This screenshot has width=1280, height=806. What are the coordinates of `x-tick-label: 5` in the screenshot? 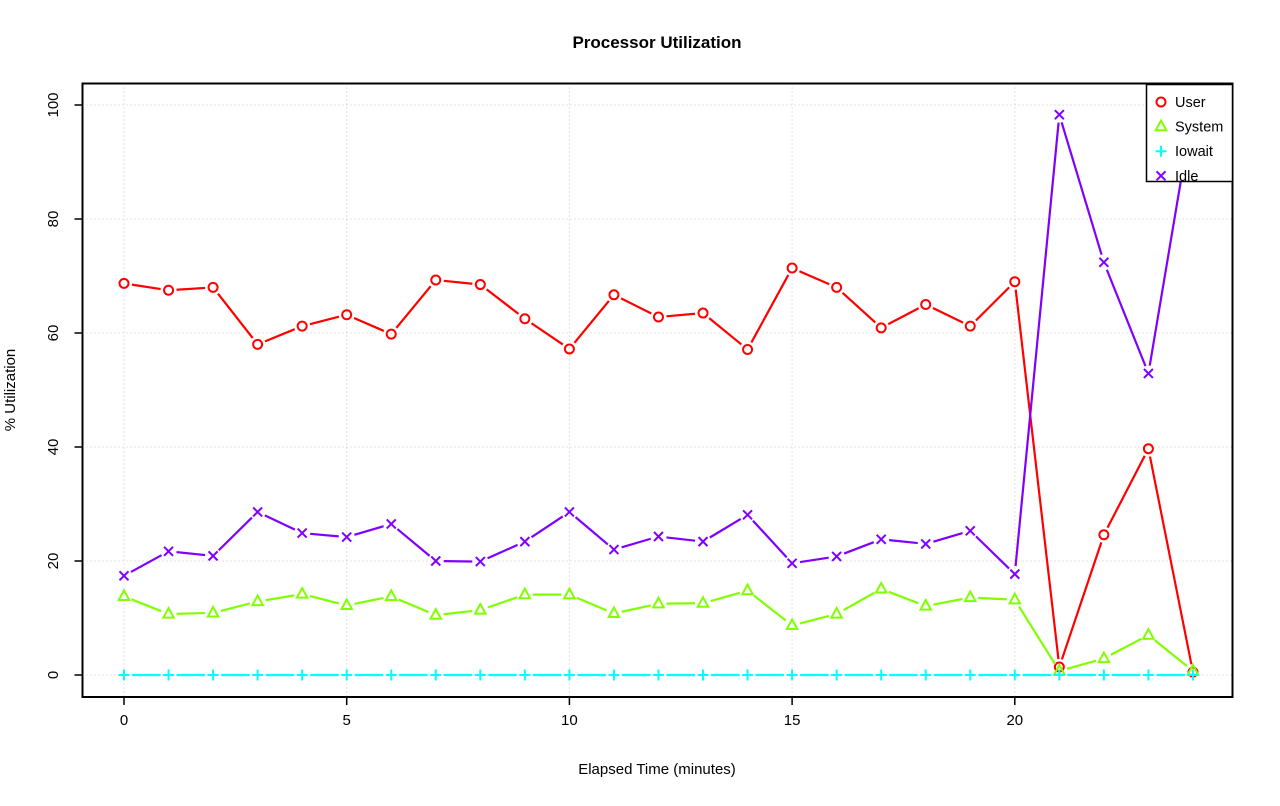 It's located at (347, 720).